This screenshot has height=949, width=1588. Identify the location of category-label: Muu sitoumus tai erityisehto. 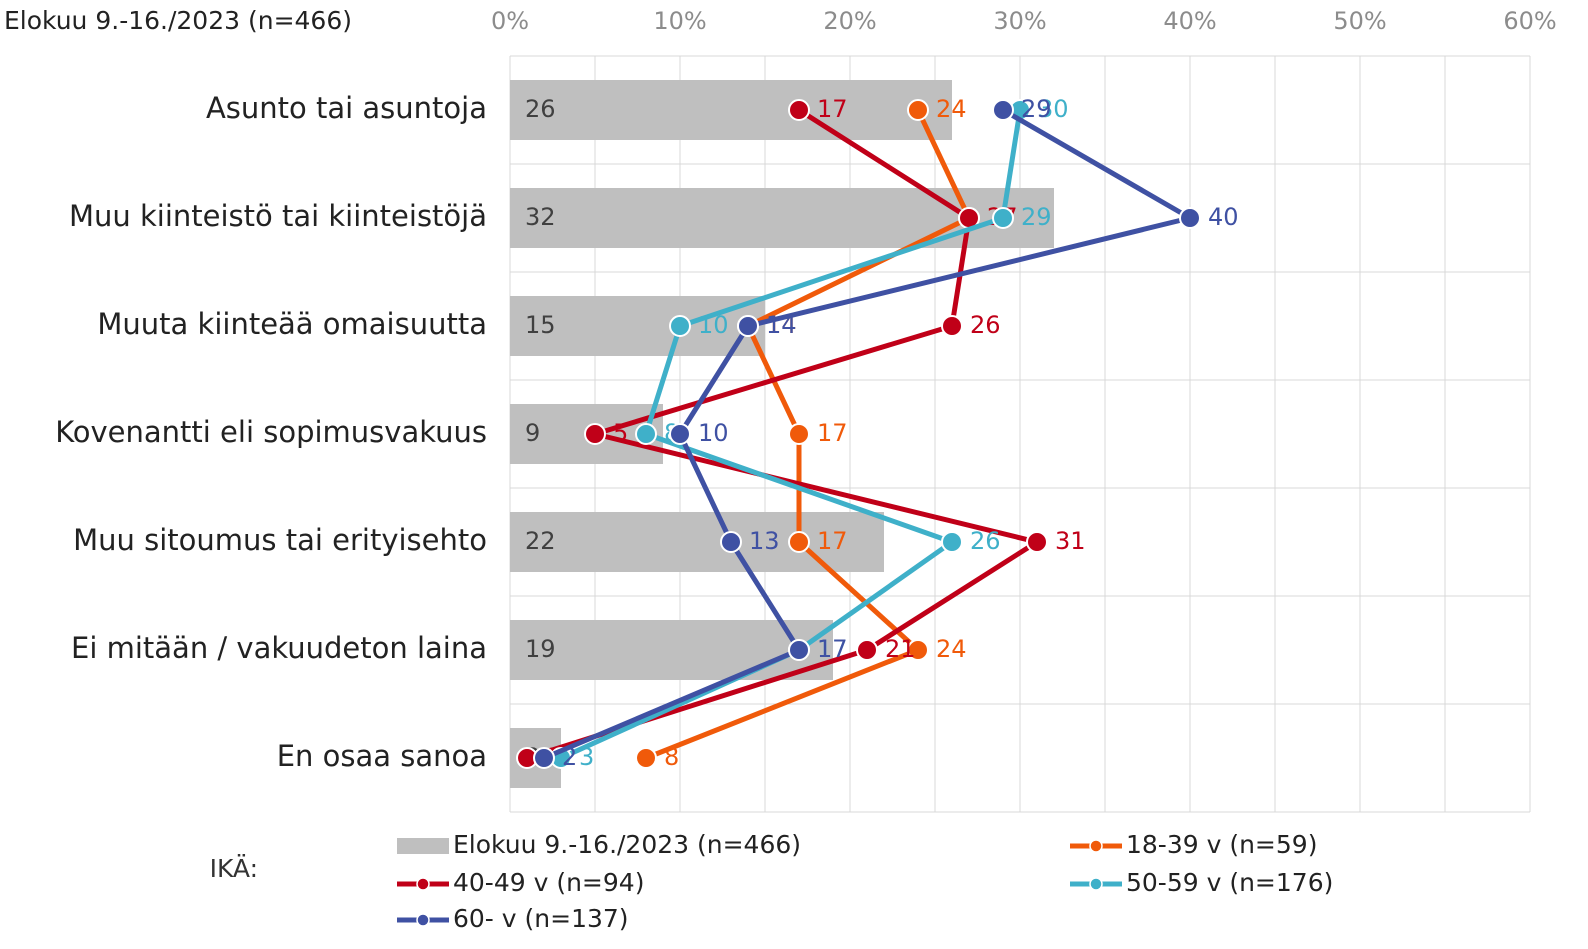
(280, 540).